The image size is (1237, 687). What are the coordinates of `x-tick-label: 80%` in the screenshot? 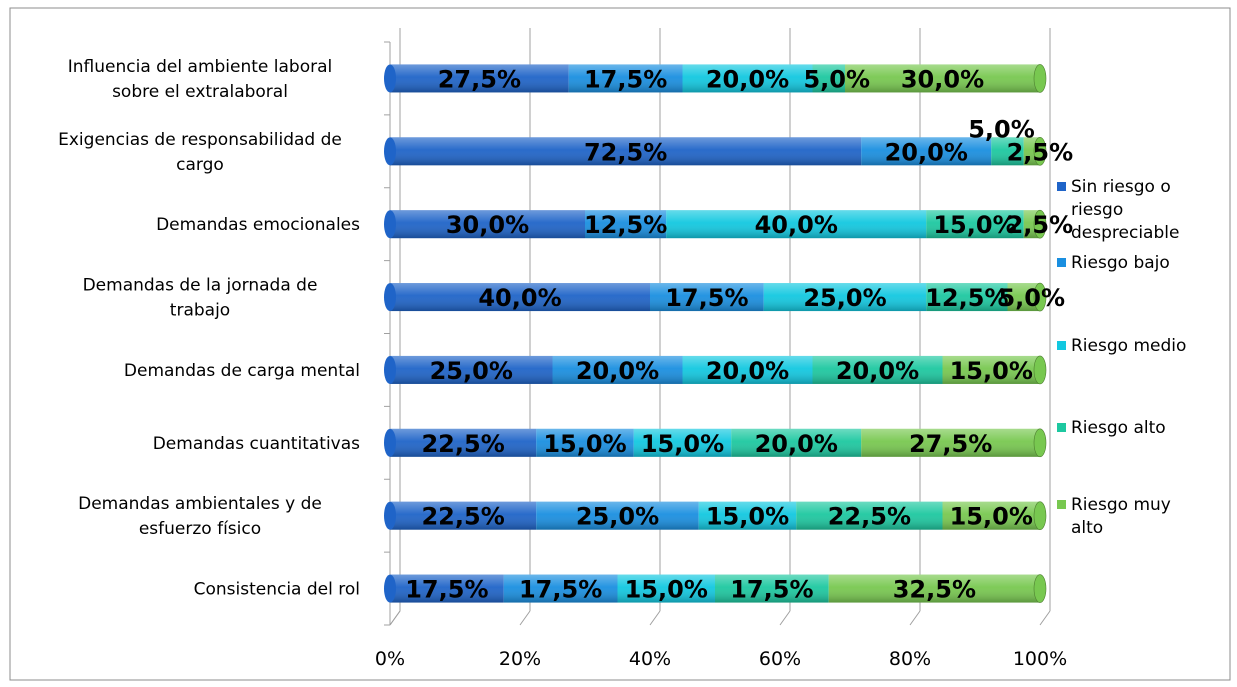 It's located at (910, 659).